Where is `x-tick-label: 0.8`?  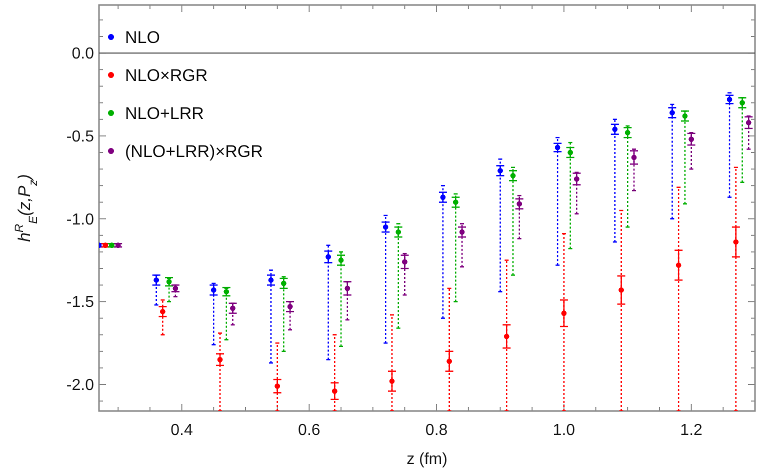 x-tick-label: 0.8 is located at coordinates (436, 430).